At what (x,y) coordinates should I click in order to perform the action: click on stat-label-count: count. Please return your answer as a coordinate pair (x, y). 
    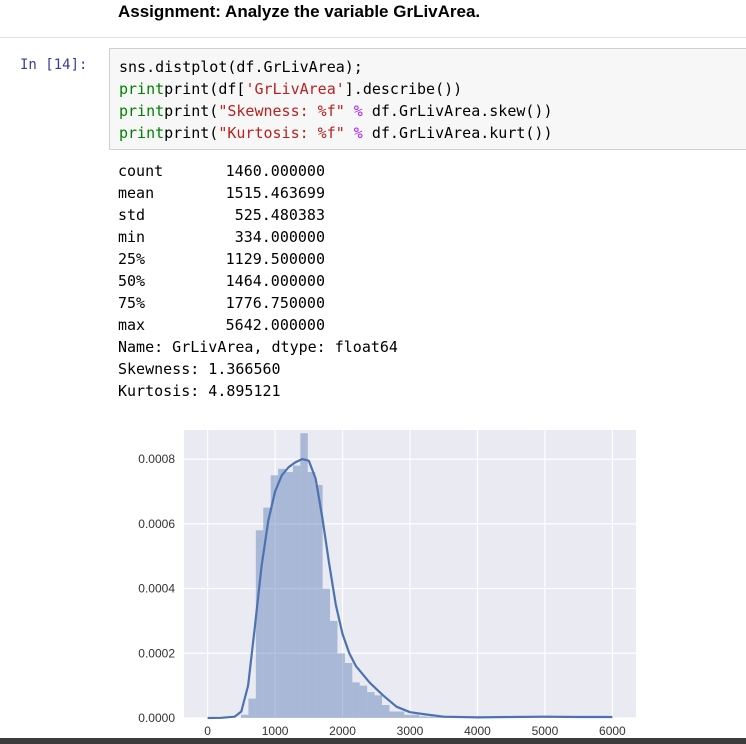
    Looking at the image, I should click on (141, 171).